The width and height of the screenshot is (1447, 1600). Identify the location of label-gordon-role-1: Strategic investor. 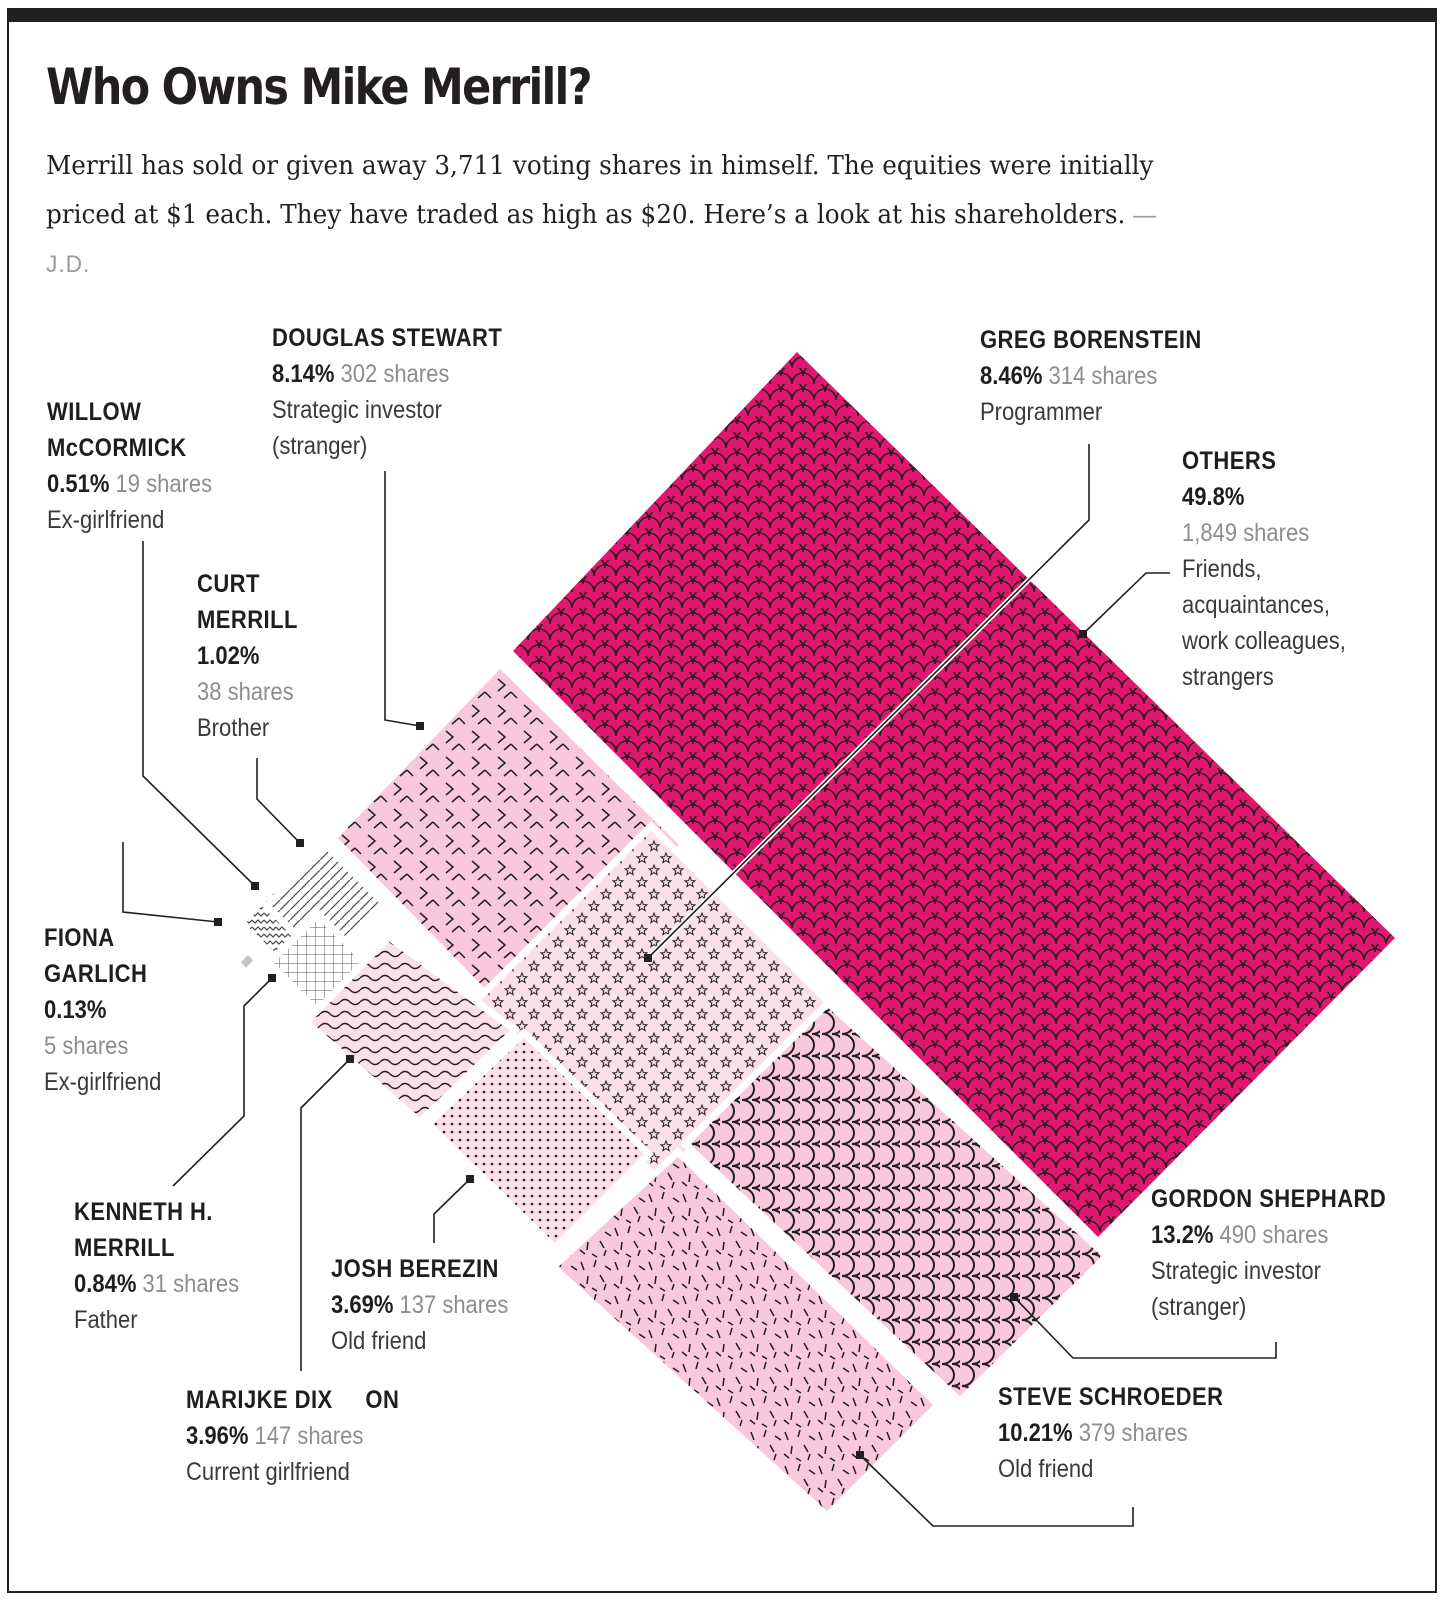
(1236, 1271).